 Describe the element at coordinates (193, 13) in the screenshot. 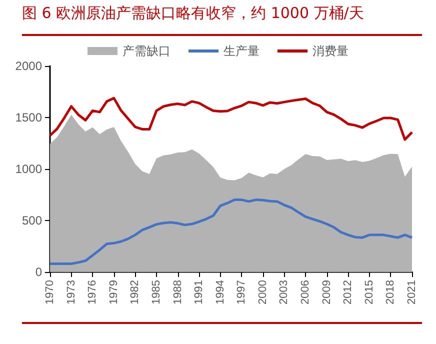

I see `chart-title: 图 6 欧洲原油产需缺口略有收窄，约 1000 万桶/天` at that location.